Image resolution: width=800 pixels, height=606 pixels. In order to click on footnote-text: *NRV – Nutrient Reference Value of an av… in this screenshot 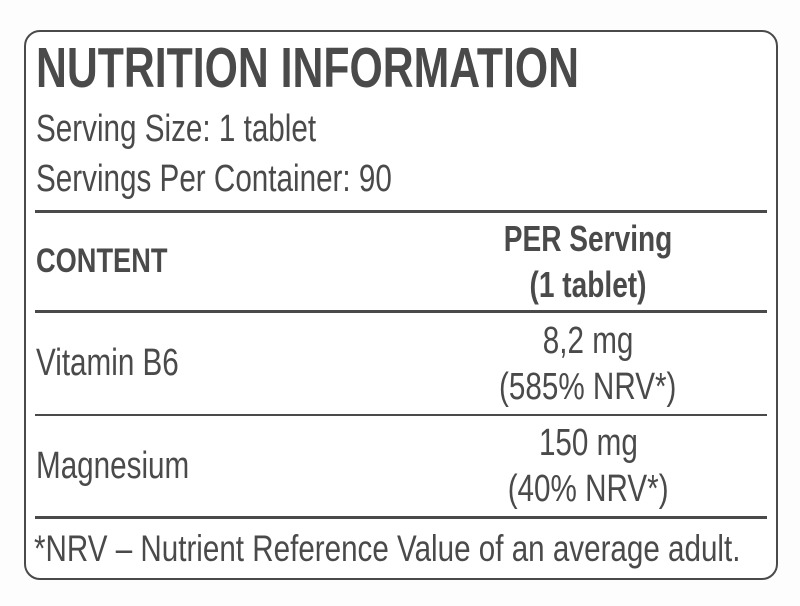, I will do `click(387, 548)`.